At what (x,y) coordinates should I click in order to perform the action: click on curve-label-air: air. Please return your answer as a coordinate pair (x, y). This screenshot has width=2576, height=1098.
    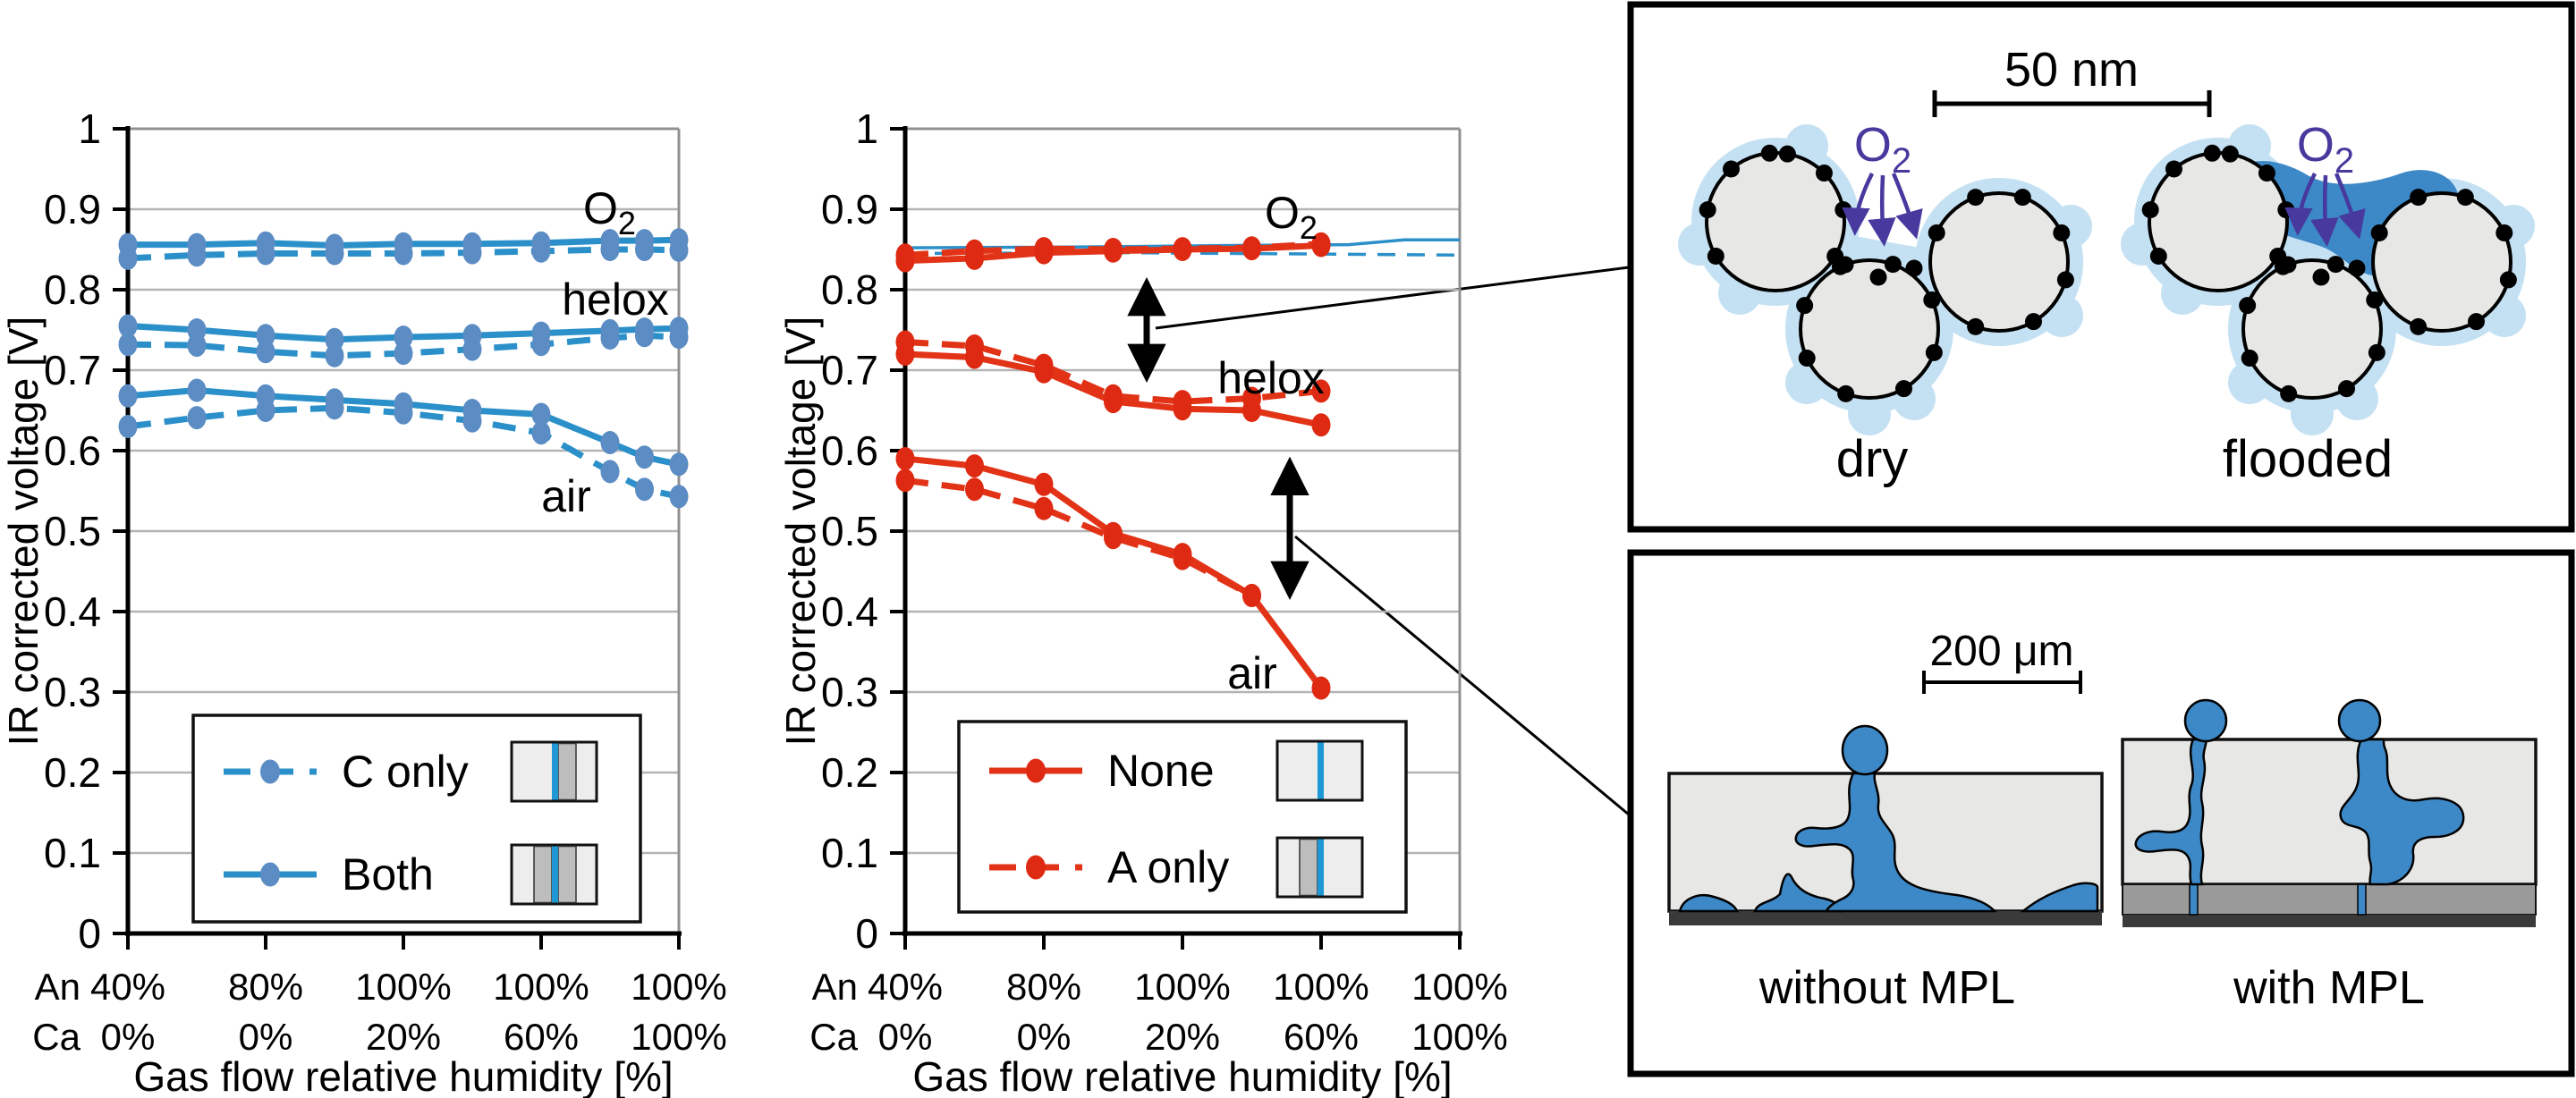
    Looking at the image, I should click on (566, 496).